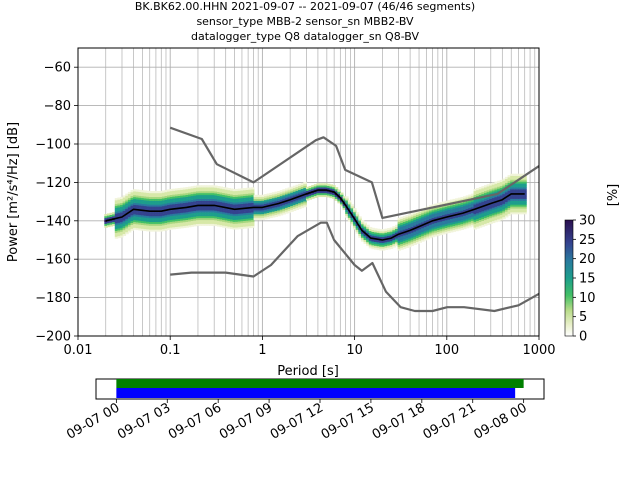 Image resolution: width=640 pixels, height=480 pixels. What do you see at coordinates (446, 350) in the screenshot?
I see `x-tick-label: 100` at bounding box center [446, 350].